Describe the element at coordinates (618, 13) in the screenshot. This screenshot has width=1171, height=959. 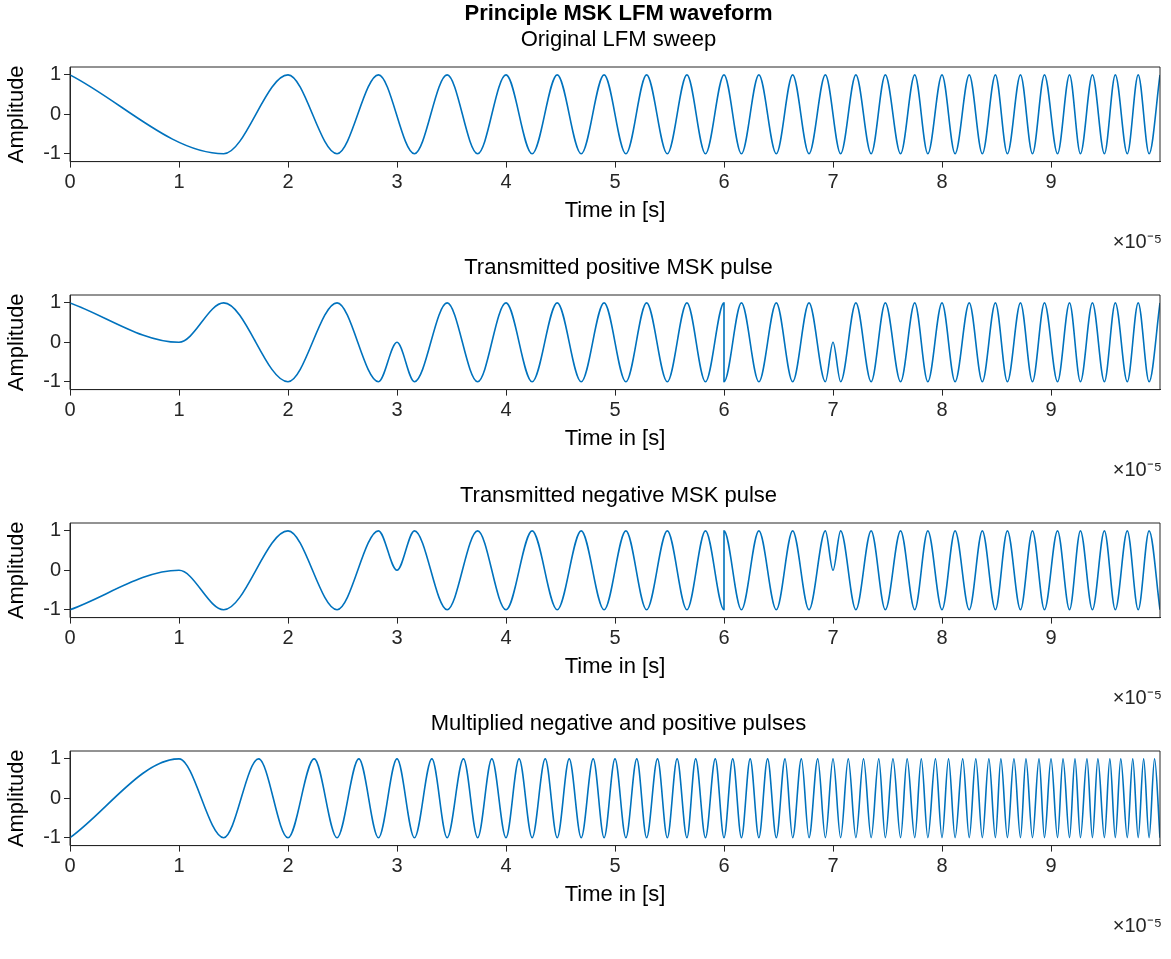
I see `chart-title: Principle MSK LFM waveform` at that location.